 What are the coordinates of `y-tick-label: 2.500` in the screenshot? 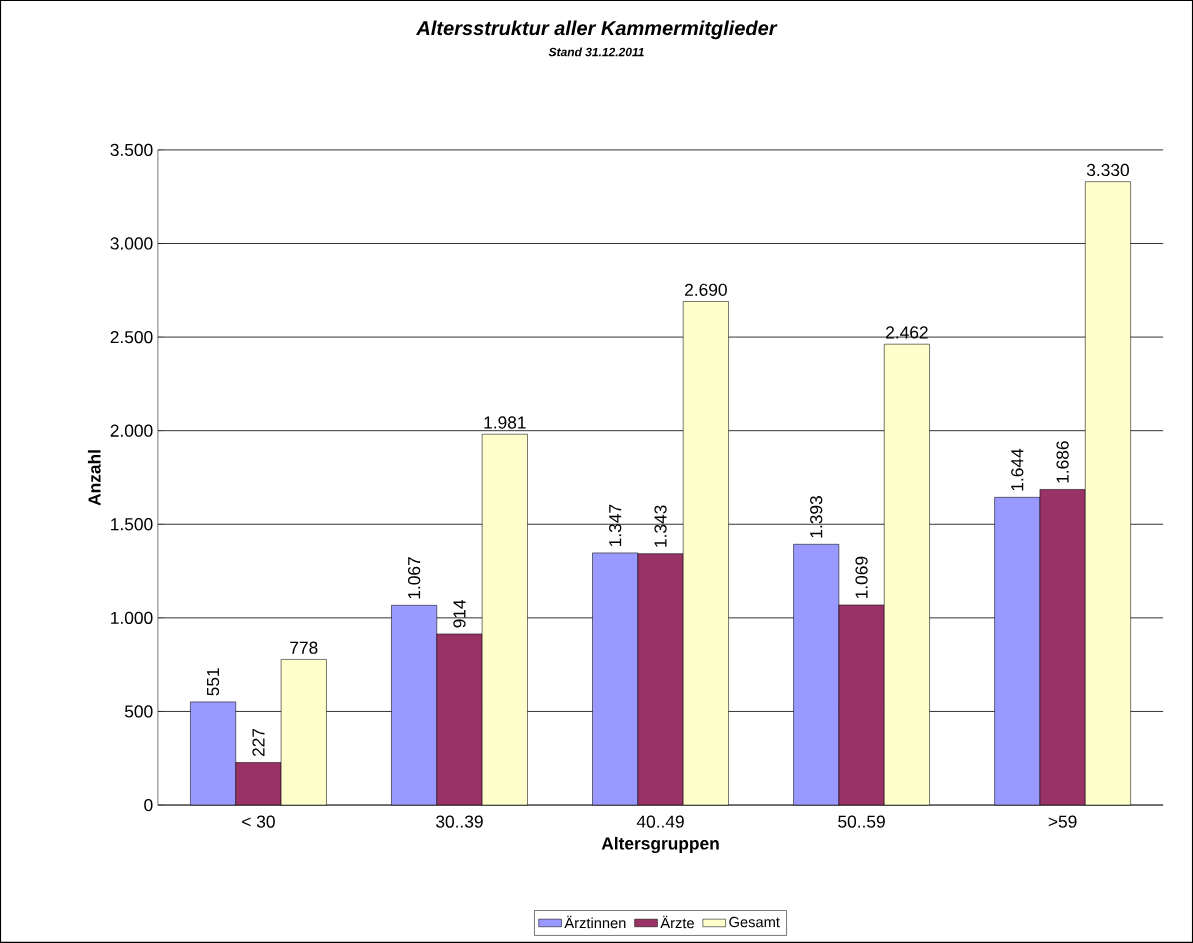 It's located at (131, 337).